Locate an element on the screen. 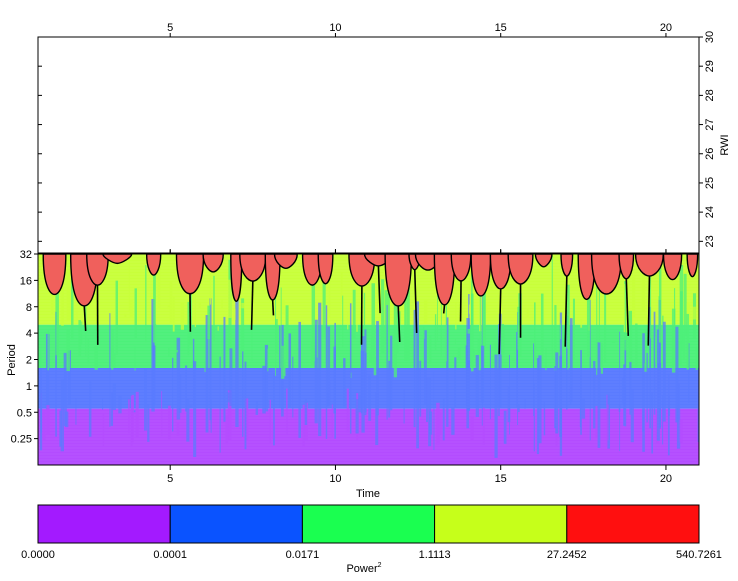 The image size is (738, 581). series-y-tick-label: 28 is located at coordinates (710, 95).